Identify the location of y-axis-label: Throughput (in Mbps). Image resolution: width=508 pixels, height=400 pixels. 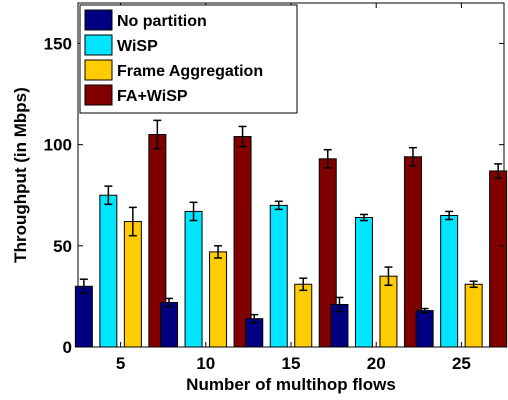
(20, 175).